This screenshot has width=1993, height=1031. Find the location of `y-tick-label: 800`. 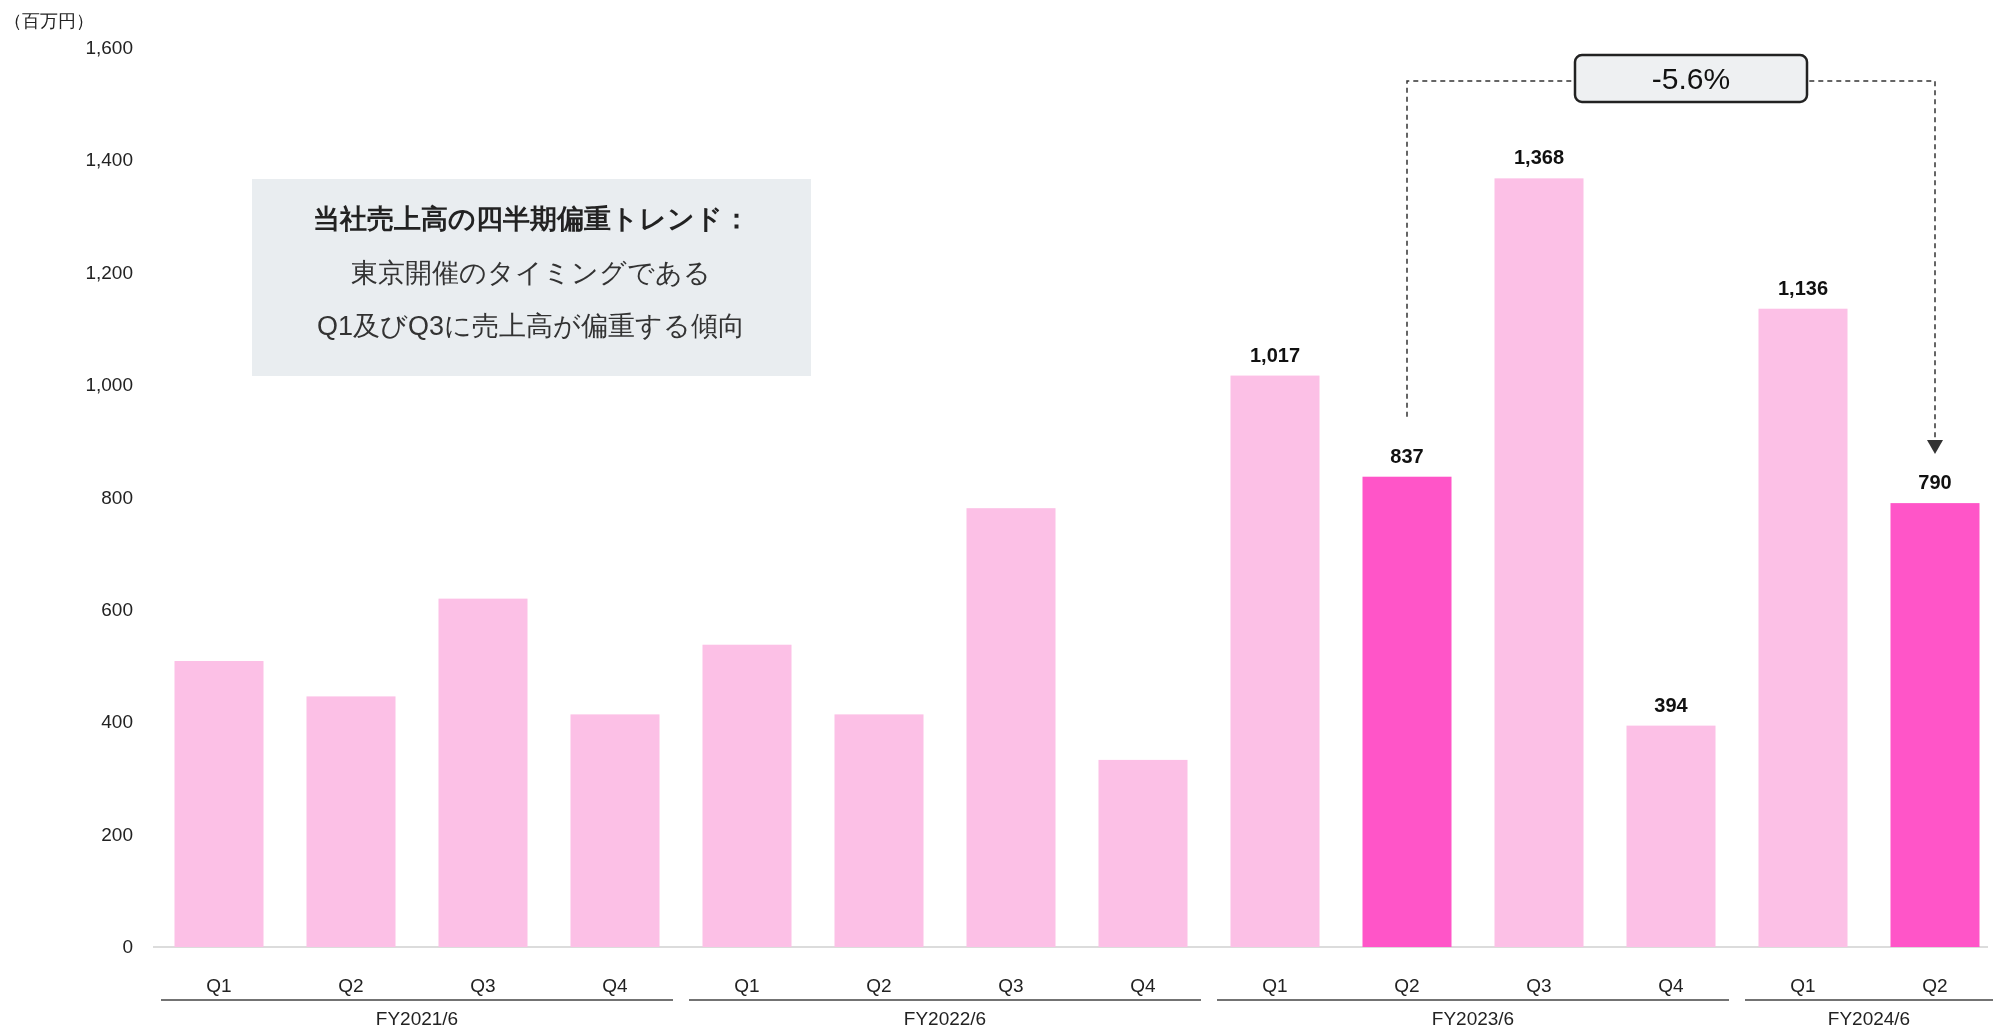

y-tick-label: 800 is located at coordinates (117, 497).